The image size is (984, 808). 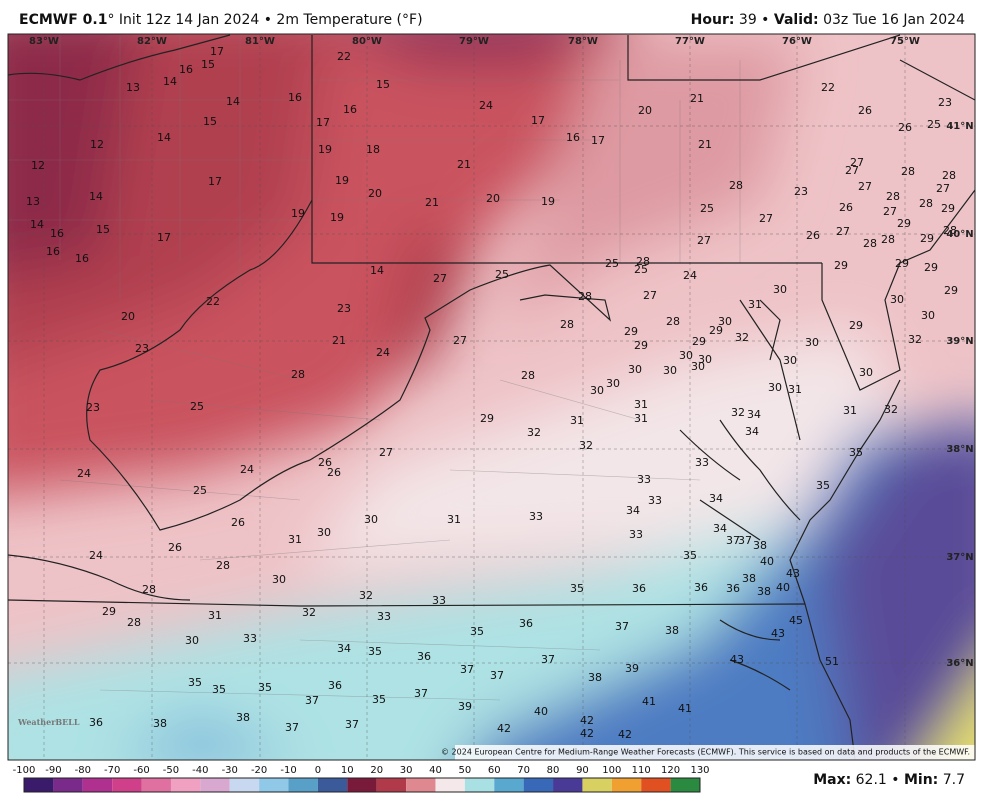 I want to click on longitude-label: 81°W, so click(x=260, y=41).